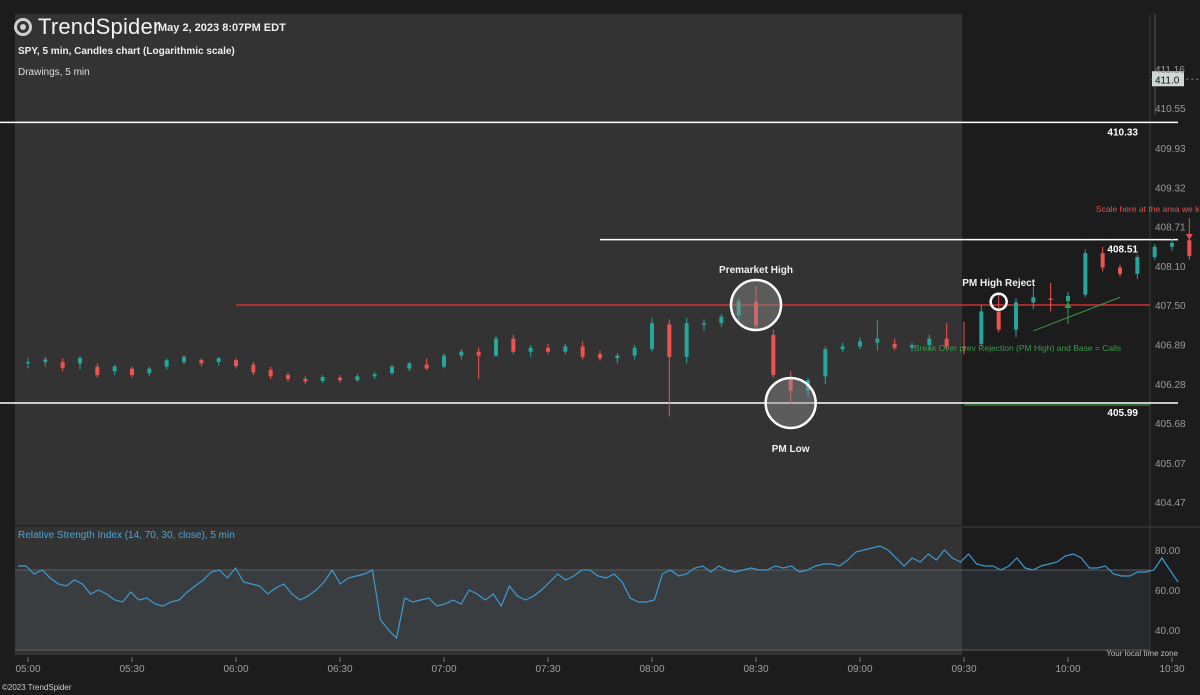 Image resolution: width=1200 pixels, height=695 pixels. What do you see at coordinates (99, 26) in the screenshot?
I see `brand-name: TrendSpider` at bounding box center [99, 26].